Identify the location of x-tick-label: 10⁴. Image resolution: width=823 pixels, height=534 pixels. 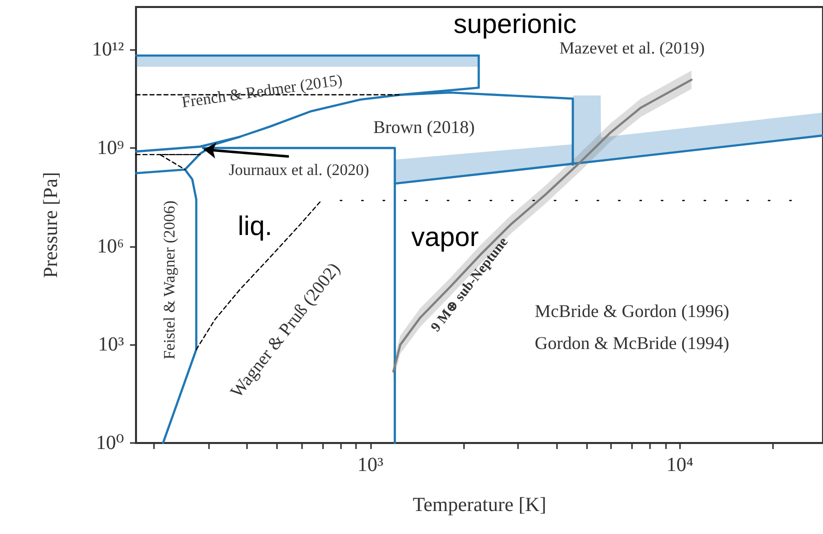
(680, 465).